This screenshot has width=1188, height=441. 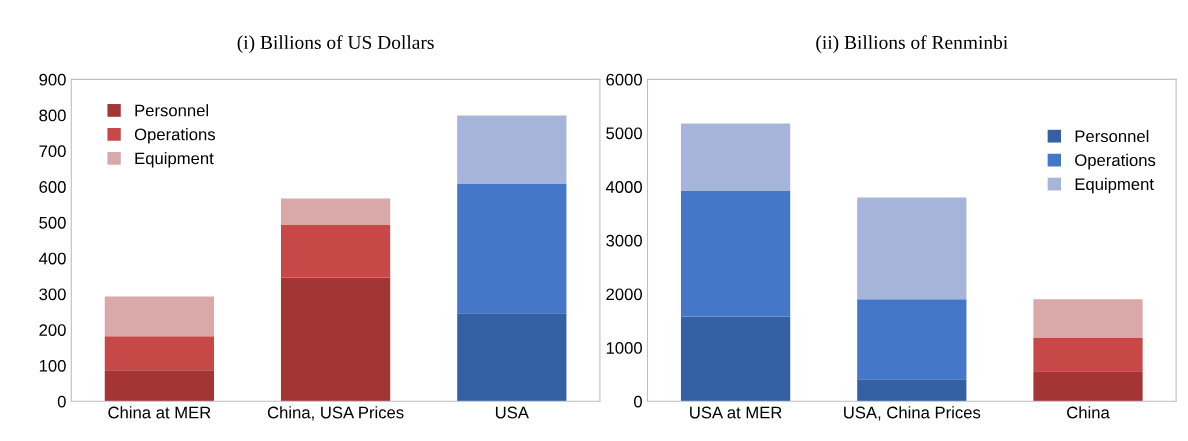 What do you see at coordinates (1088, 412) in the screenshot?
I see `x-tick-label: China` at bounding box center [1088, 412].